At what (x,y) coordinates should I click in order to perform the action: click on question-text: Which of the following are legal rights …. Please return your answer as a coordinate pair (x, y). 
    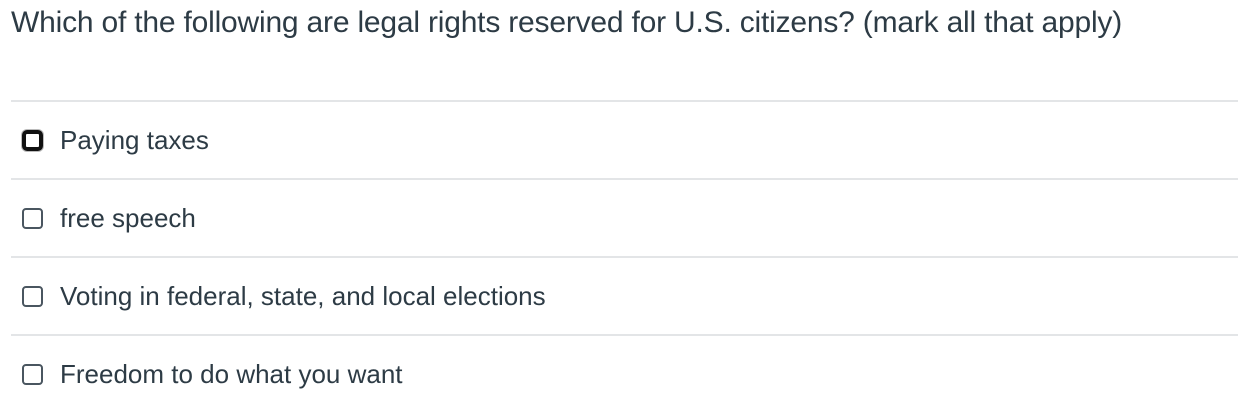
    Looking at the image, I should click on (567, 22).